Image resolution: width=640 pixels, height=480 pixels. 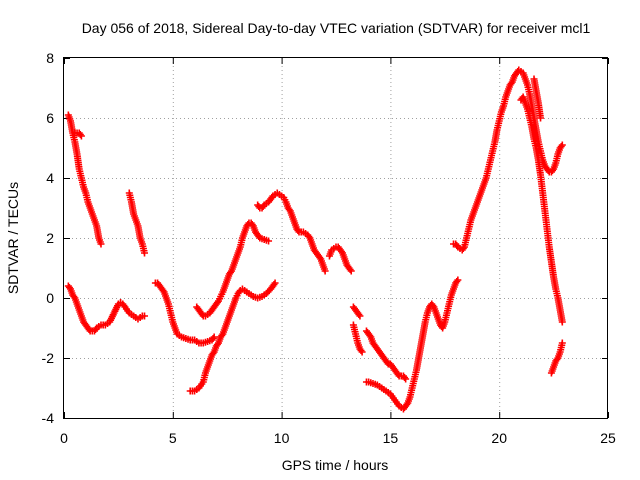 I want to click on y-axis-label: SDTVAR / TECUs, so click(x=13, y=238).